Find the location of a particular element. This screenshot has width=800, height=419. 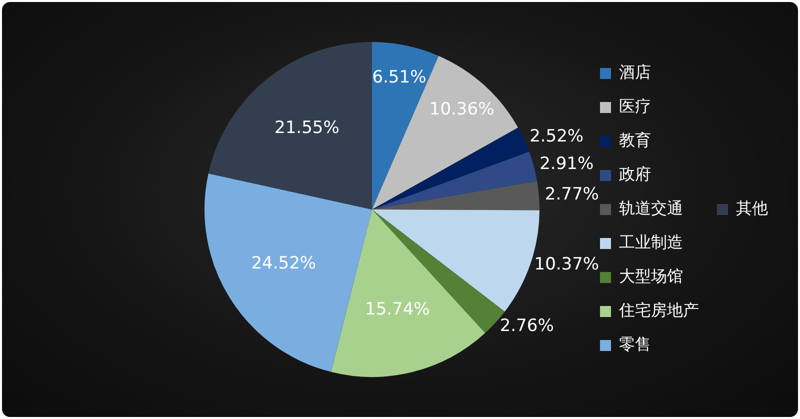

data-label: 10.37% is located at coordinates (567, 264).